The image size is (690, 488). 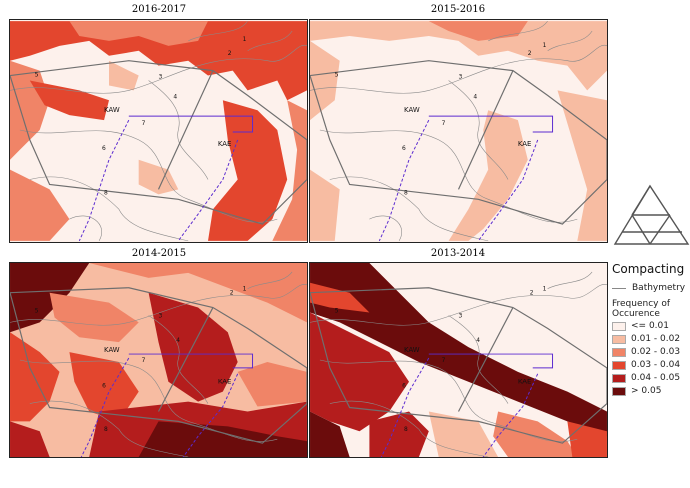 I want to click on legend-bathymetry-label: Bathymetry, so click(x=659, y=288).